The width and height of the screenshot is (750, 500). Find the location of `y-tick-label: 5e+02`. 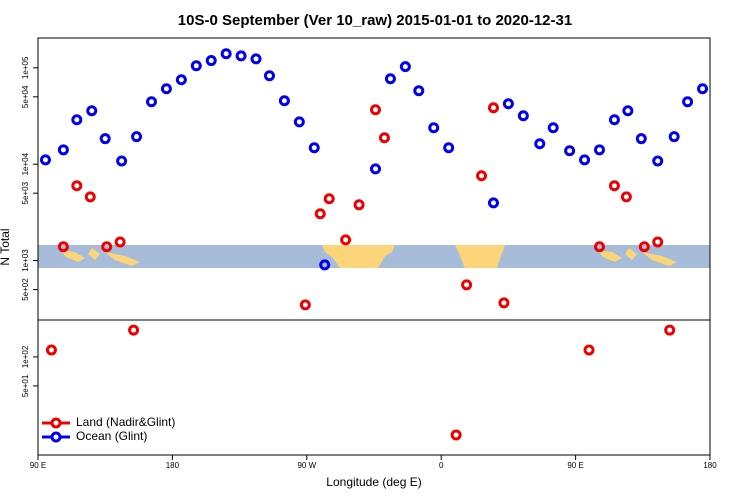

y-tick-label: 5e+02 is located at coordinates (25, 289).